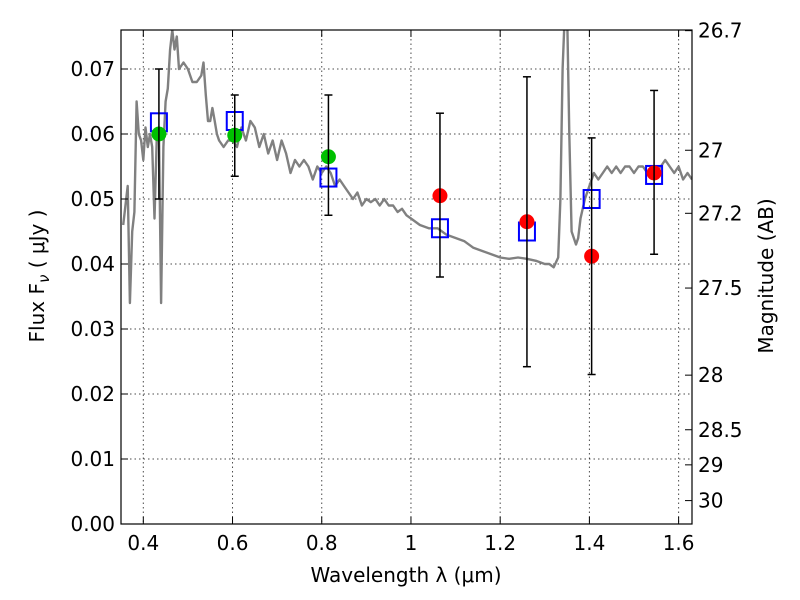 This screenshot has height=600, width=800. I want to click on y-tick-label: 0.02, so click(92, 394).